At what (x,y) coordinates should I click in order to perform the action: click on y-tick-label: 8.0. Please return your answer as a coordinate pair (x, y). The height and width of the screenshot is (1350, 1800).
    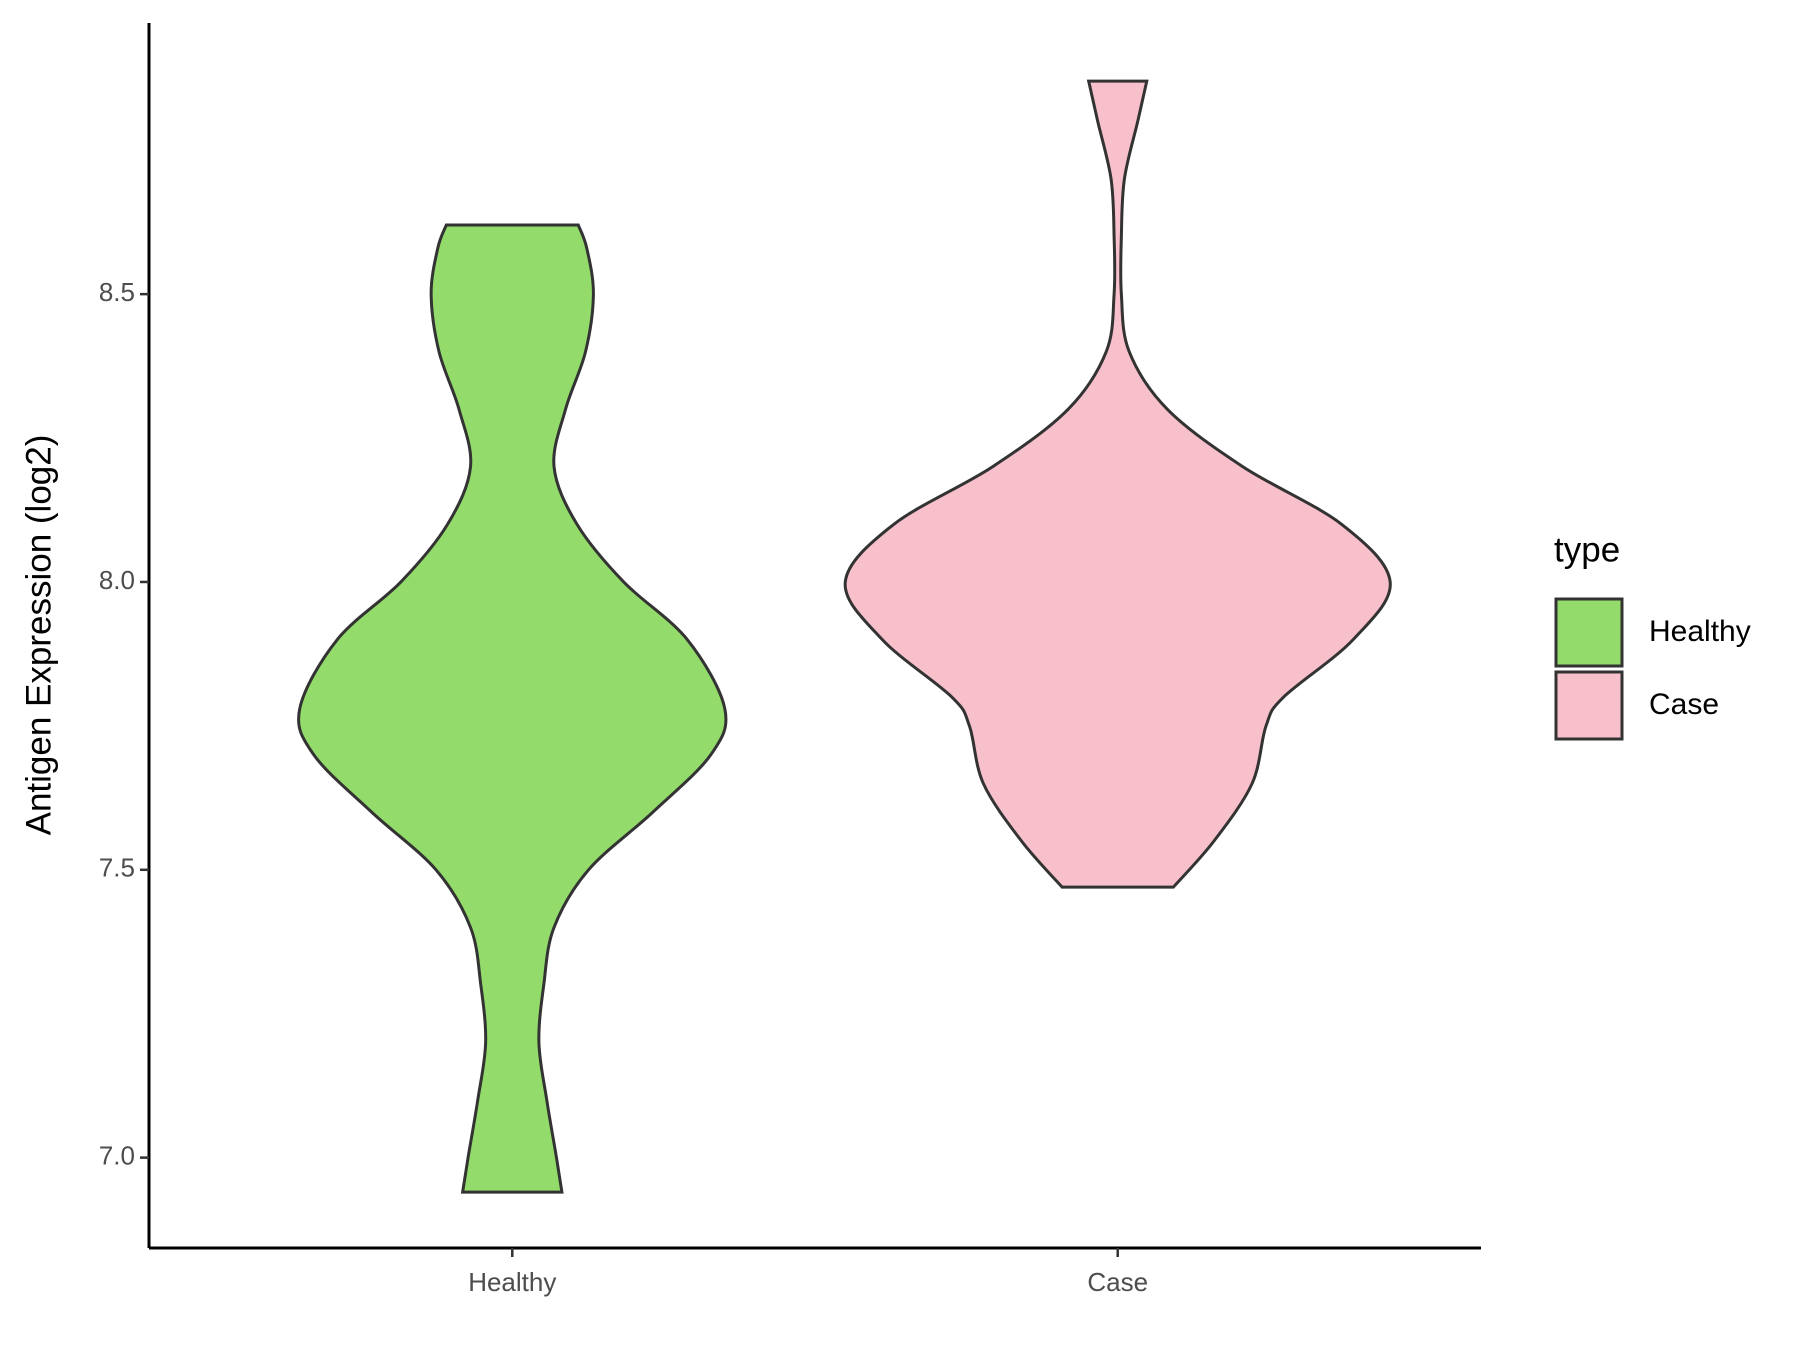
    Looking at the image, I should click on (117, 580).